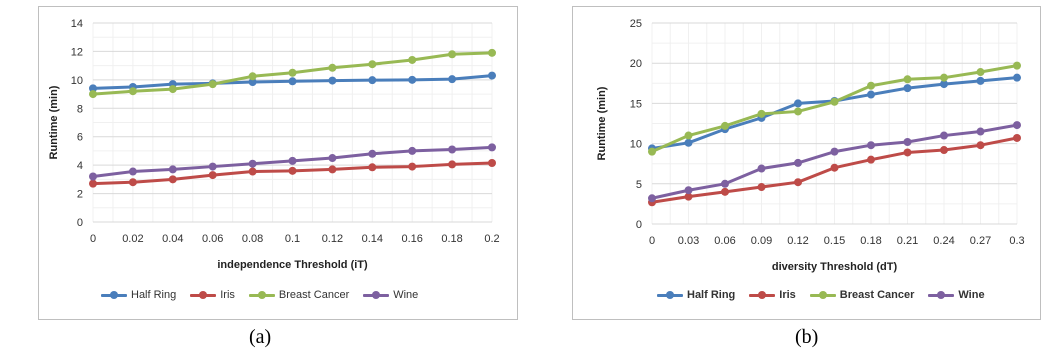 The image size is (1045, 356). What do you see at coordinates (80, 109) in the screenshot?
I see `y-tick-label: 8` at bounding box center [80, 109].